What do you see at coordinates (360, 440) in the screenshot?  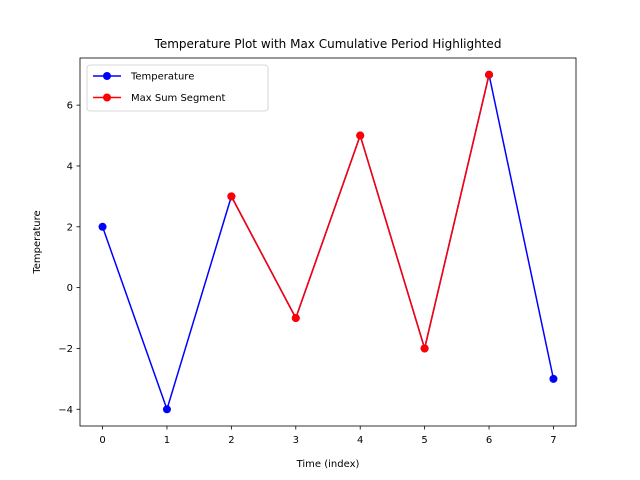 I see `x-tick-label: 4` at bounding box center [360, 440].